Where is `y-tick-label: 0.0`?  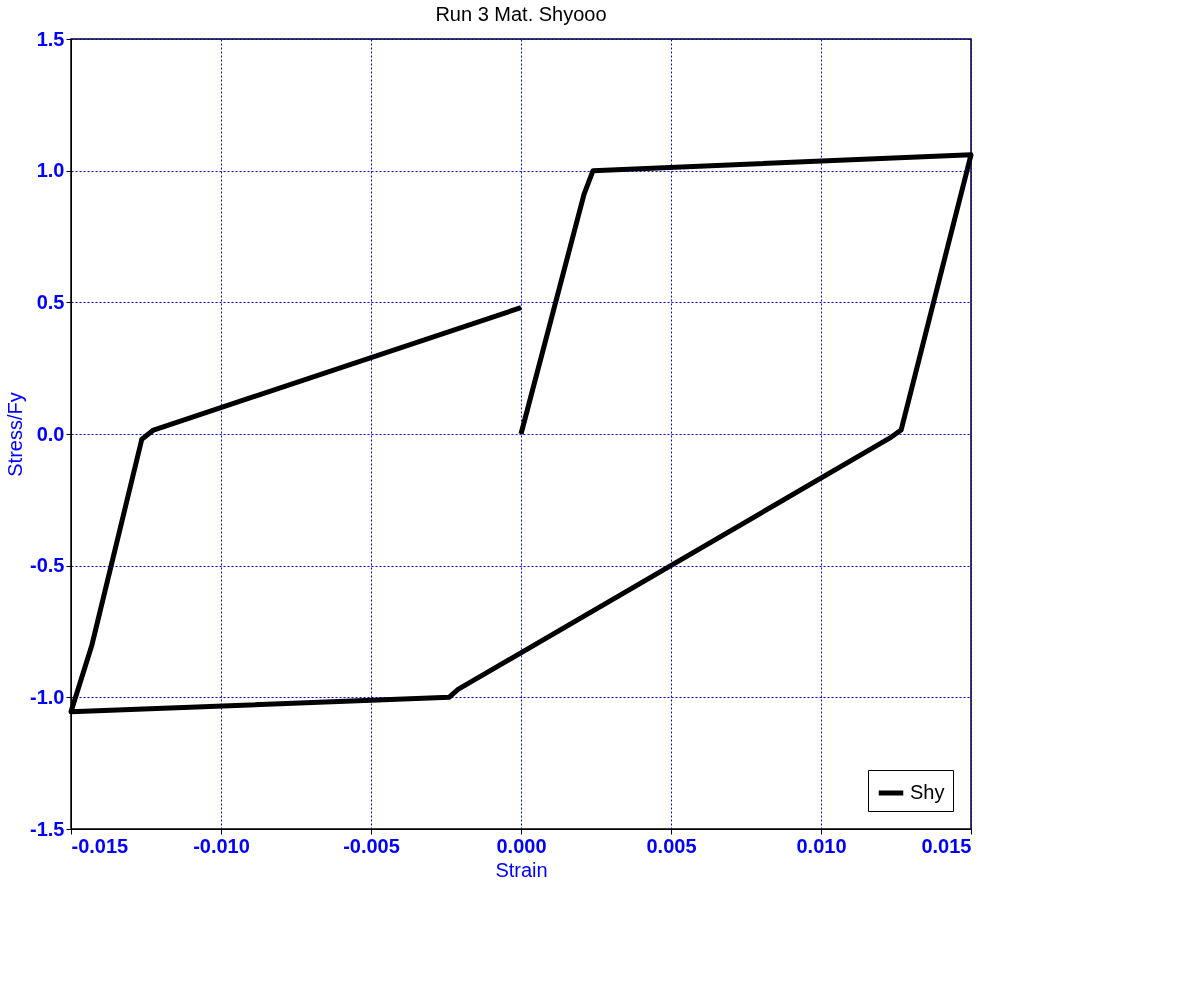
y-tick-label: 0.0 is located at coordinates (50, 433).